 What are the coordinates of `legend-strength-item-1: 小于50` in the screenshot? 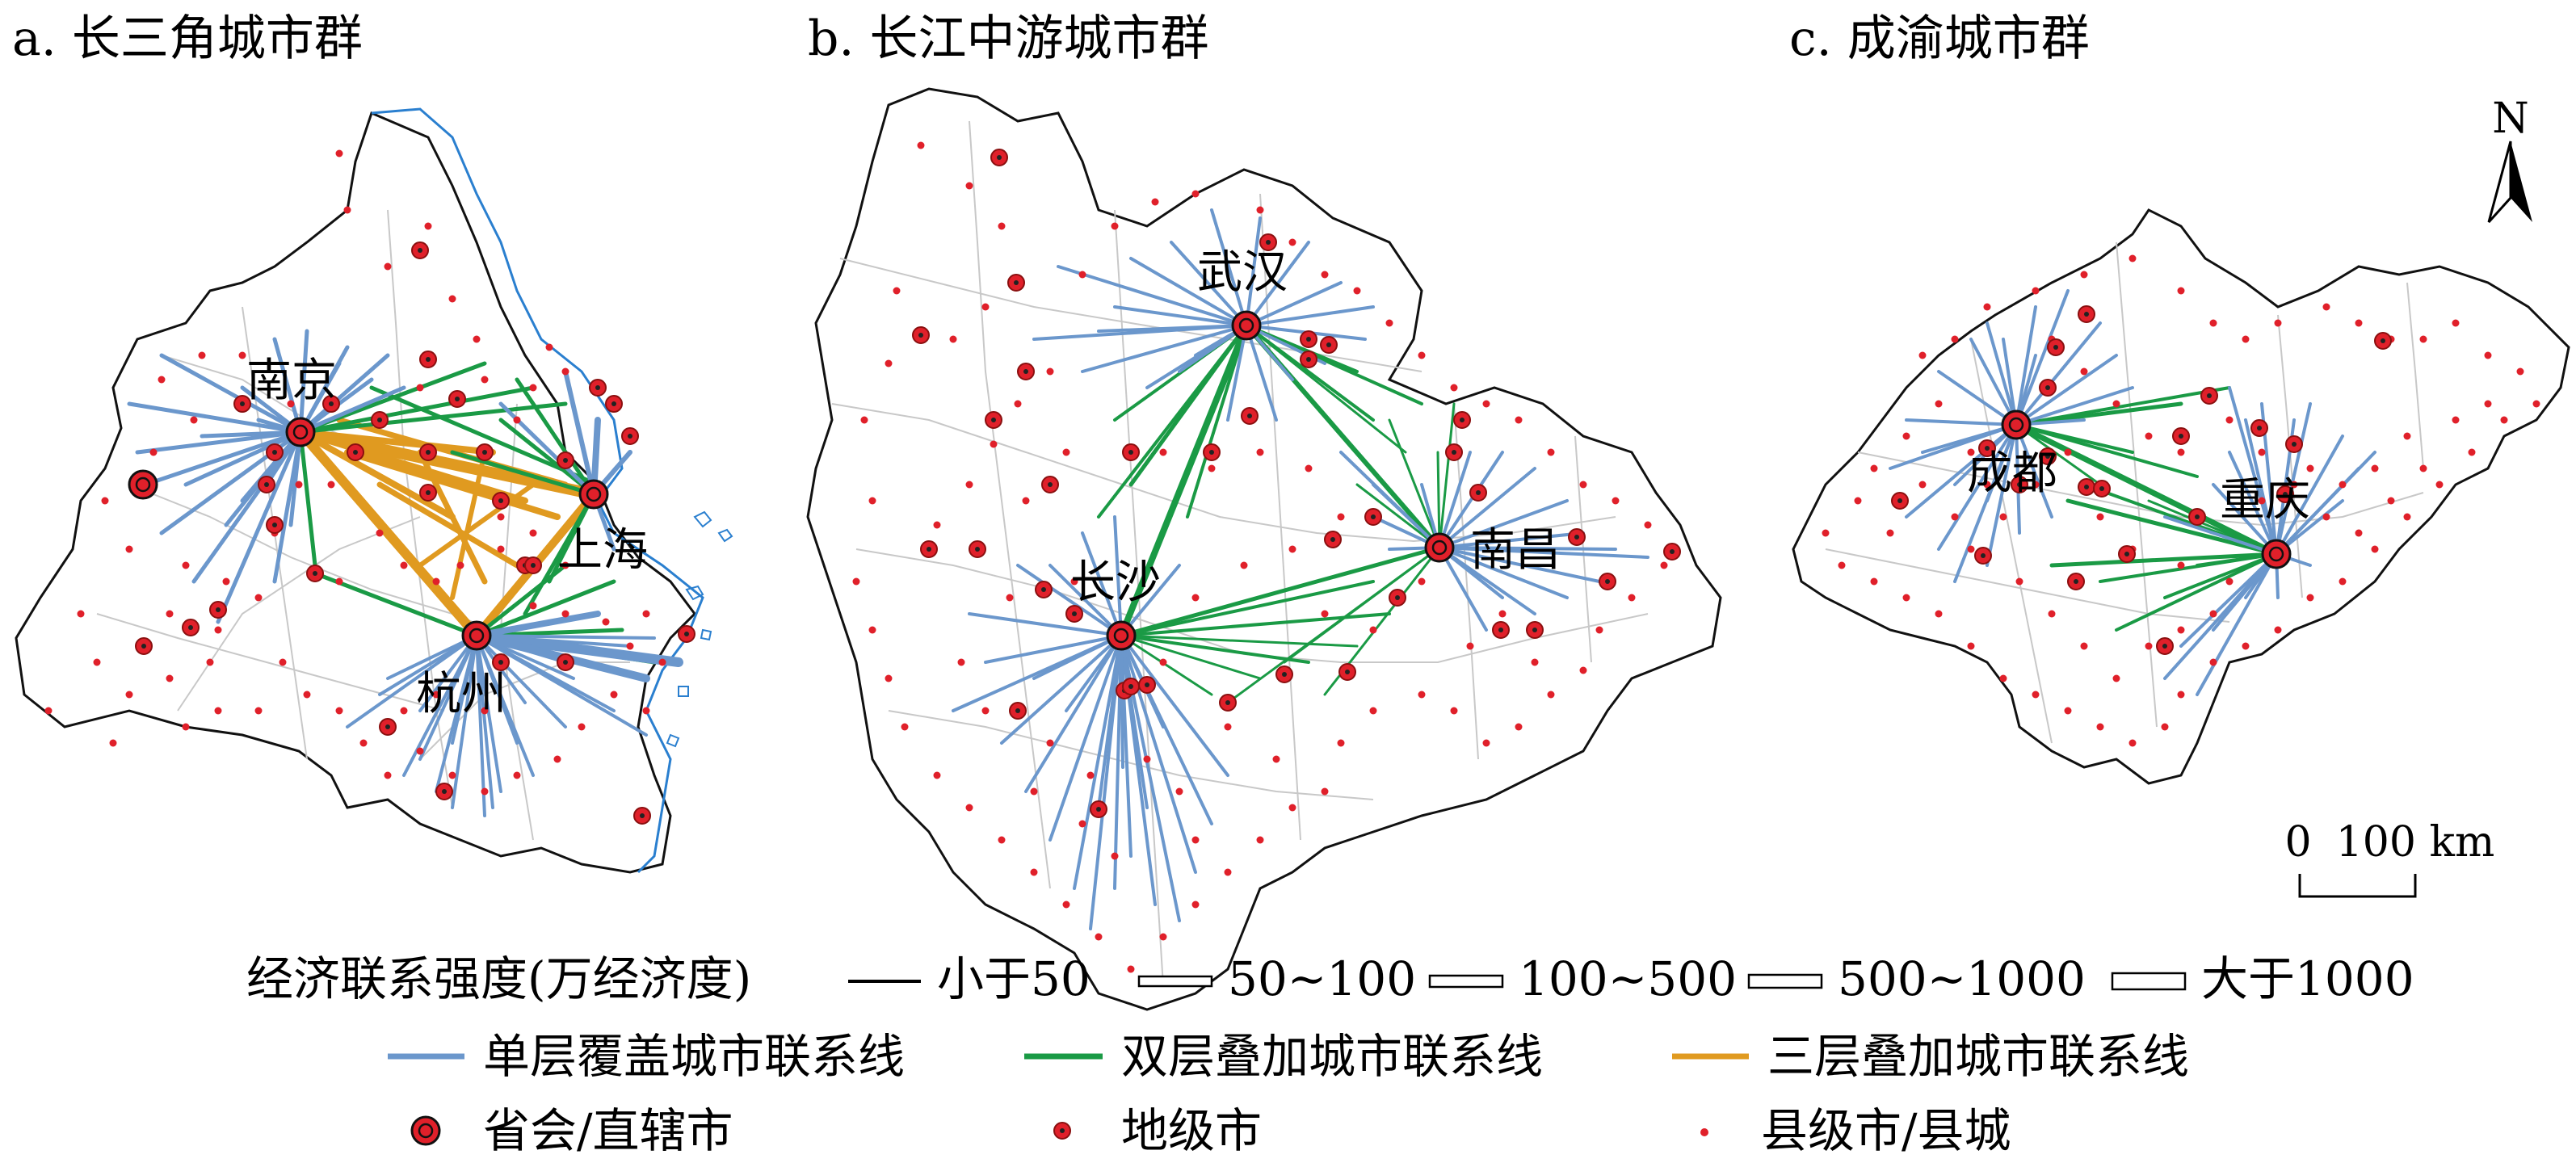 It's located at (969, 978).